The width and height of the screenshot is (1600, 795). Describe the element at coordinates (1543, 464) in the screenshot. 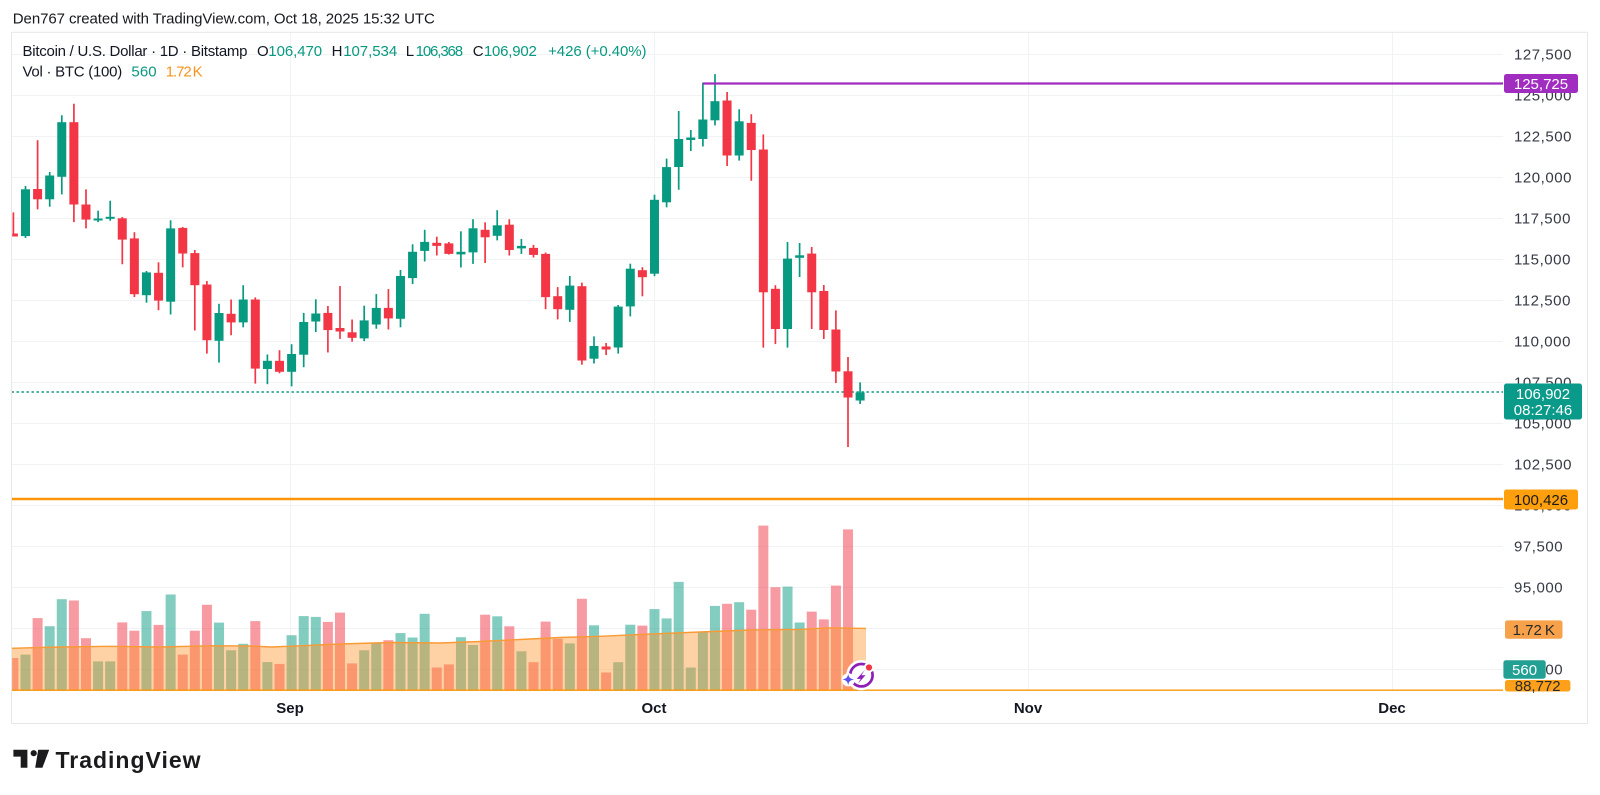

I see `svg-text: 102,500` at that location.